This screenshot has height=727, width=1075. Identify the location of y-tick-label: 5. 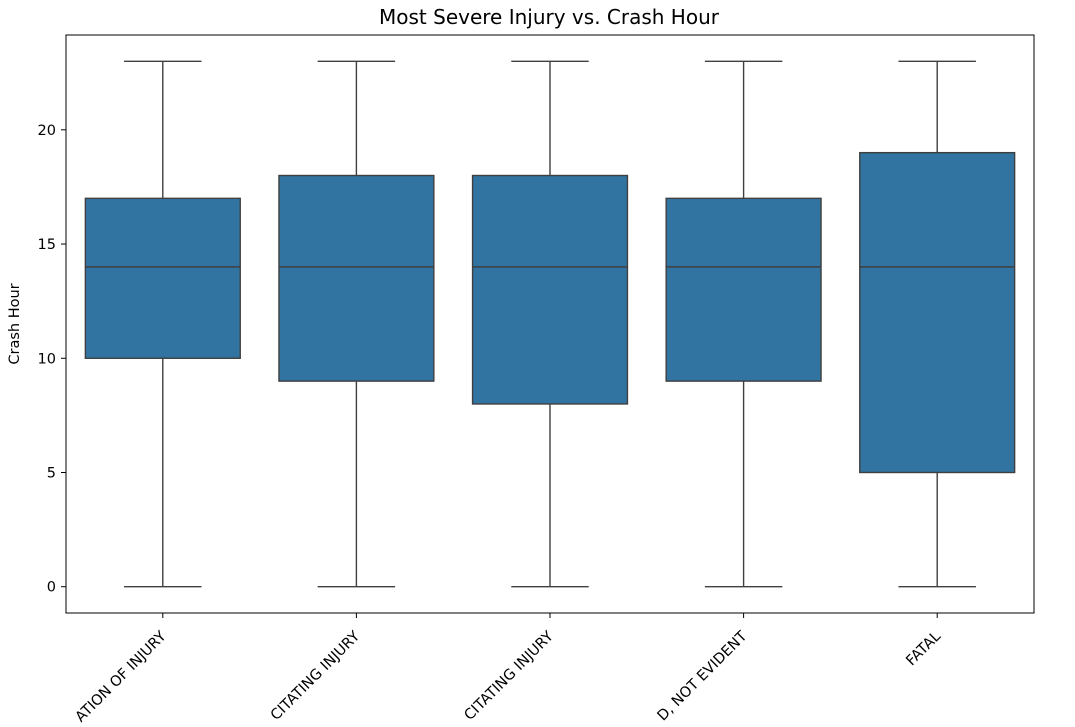
(51, 473).